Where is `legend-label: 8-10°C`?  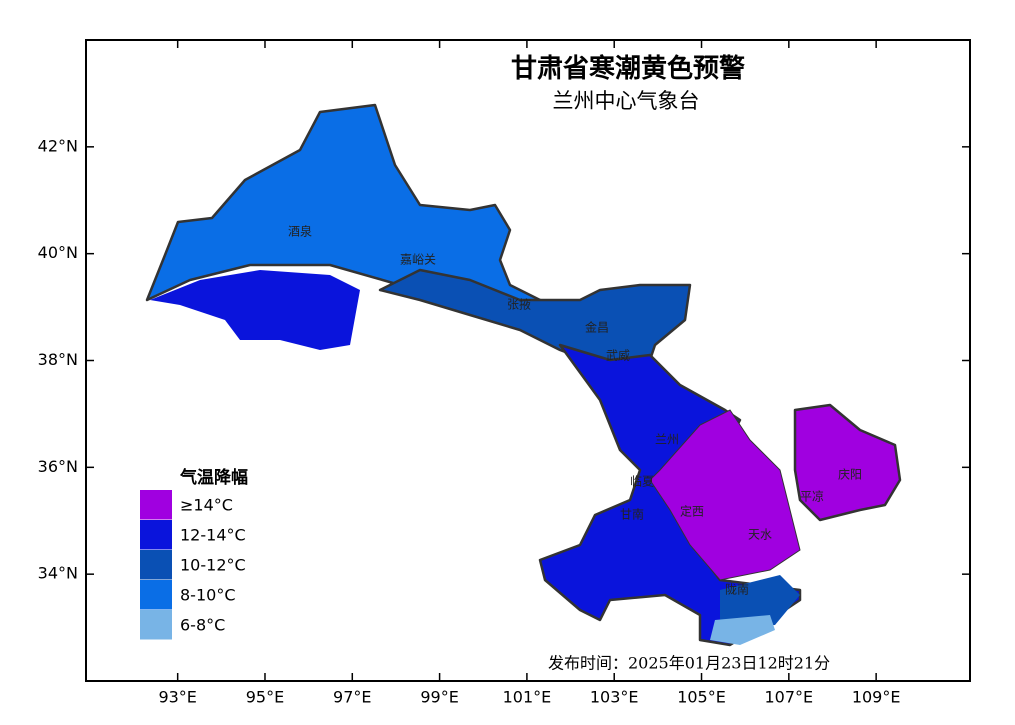
legend-label: 8-10°C is located at coordinates (207, 595).